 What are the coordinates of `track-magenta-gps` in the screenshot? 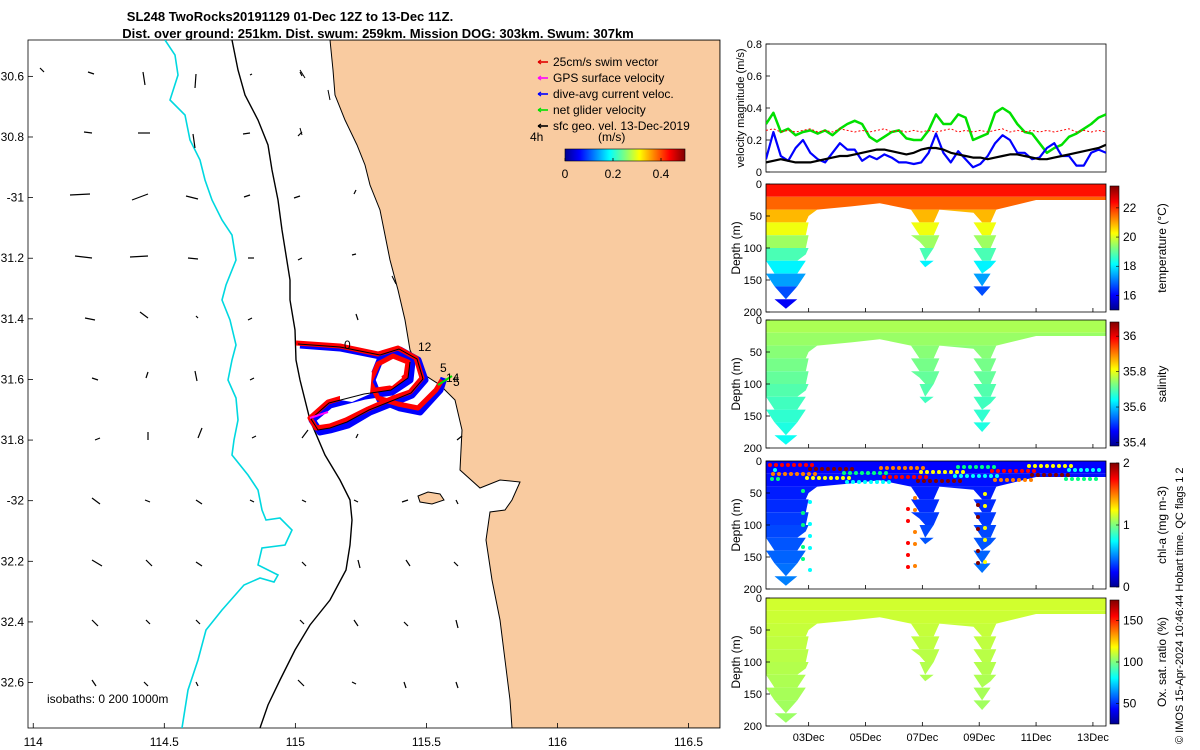 It's located at (319, 415).